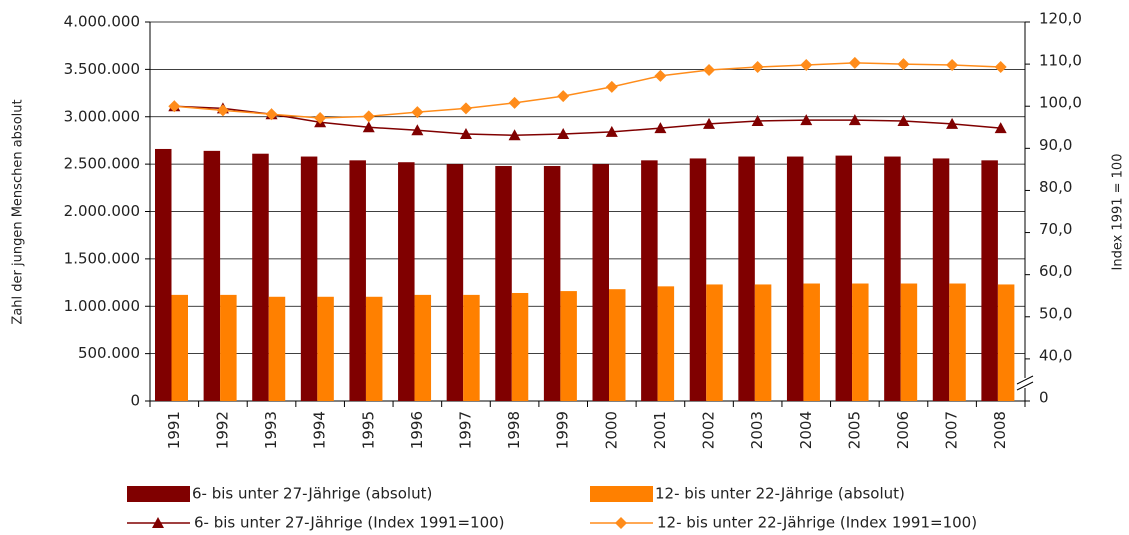 The width and height of the screenshot is (1129, 535). I want to click on y-tick-label: 3.000.000, so click(102, 116).